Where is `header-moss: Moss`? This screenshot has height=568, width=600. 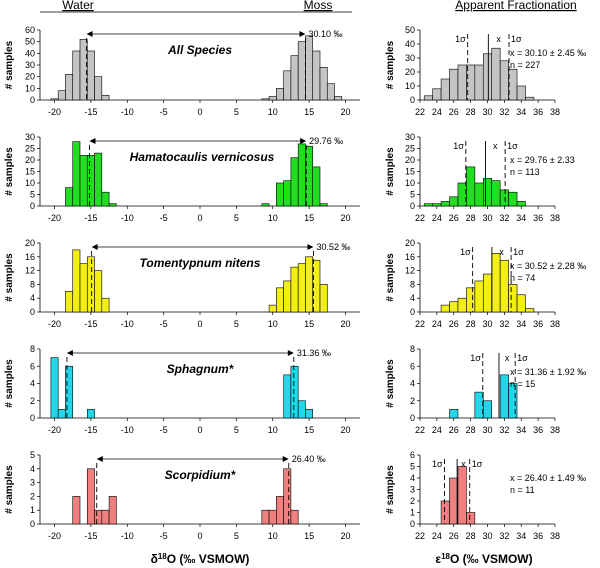
header-moss: Moss is located at coordinates (318, 6).